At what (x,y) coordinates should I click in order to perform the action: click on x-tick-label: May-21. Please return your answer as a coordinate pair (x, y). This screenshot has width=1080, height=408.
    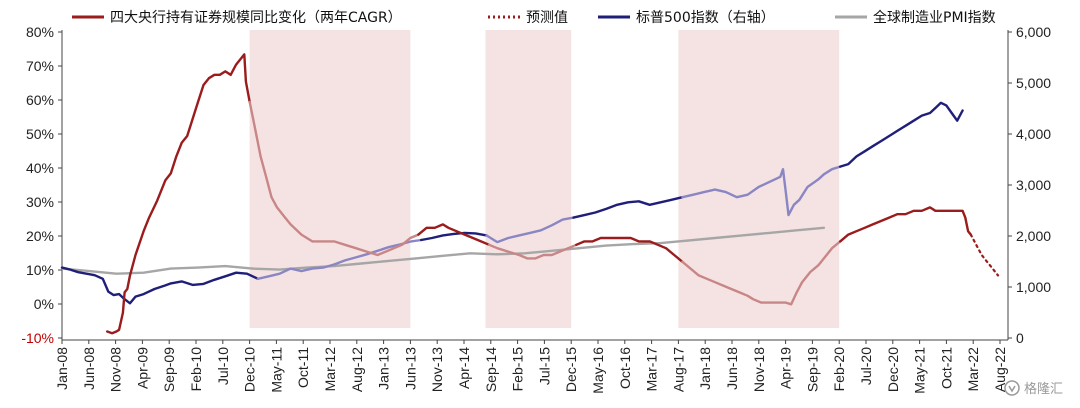
    Looking at the image, I should click on (920, 370).